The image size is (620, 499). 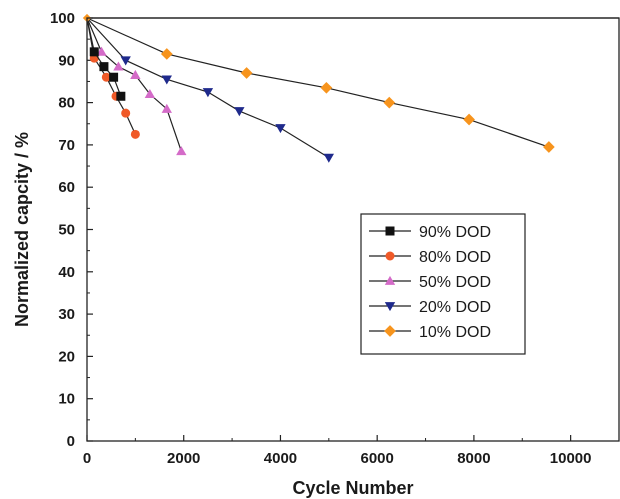 I want to click on y-tick-label: 50, so click(x=66, y=230).